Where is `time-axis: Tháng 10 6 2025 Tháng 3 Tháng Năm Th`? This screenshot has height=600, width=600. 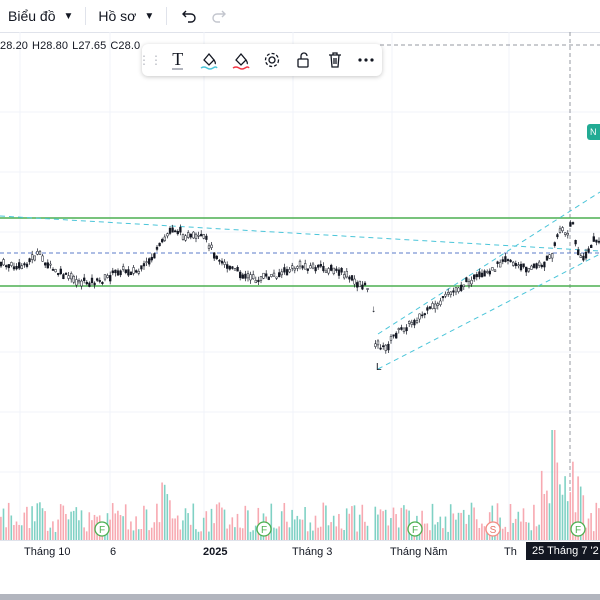 time-axis: Tháng 10 6 2025 Tháng 3 Tháng Năm Th is located at coordinates (300, 551).